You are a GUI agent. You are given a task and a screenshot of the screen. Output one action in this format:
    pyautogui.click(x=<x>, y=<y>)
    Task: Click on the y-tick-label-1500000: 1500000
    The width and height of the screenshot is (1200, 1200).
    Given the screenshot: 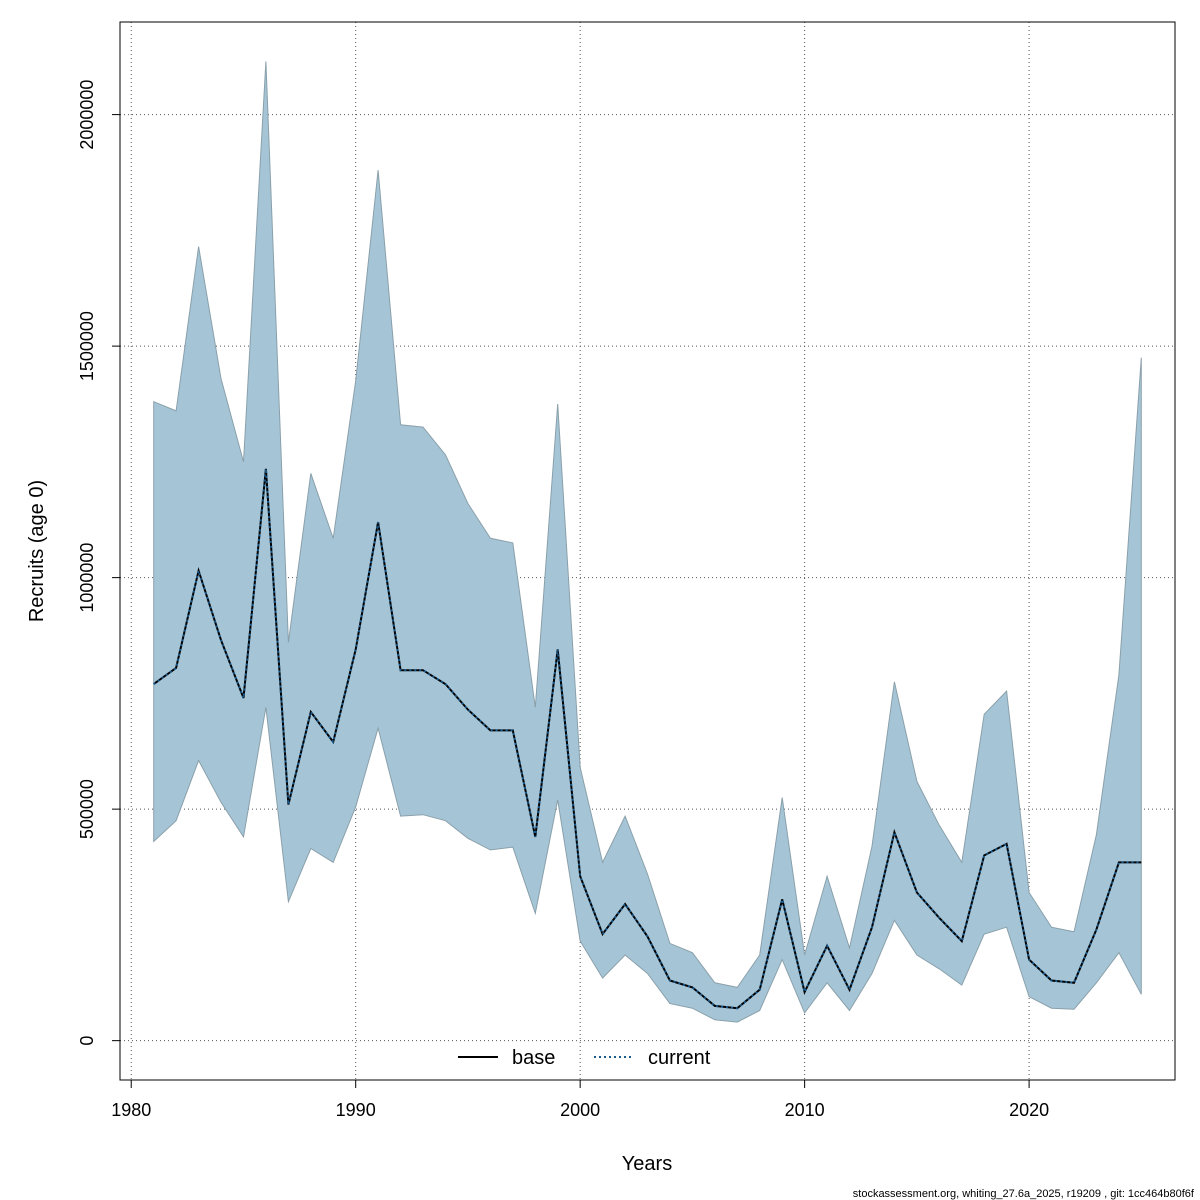 What is the action you would take?
    pyautogui.click(x=87, y=346)
    